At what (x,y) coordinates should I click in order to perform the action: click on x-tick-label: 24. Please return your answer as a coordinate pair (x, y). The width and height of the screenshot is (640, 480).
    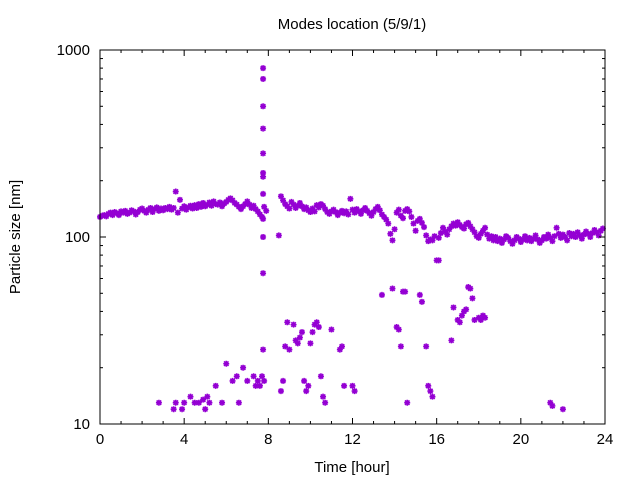
    Looking at the image, I should click on (605, 439).